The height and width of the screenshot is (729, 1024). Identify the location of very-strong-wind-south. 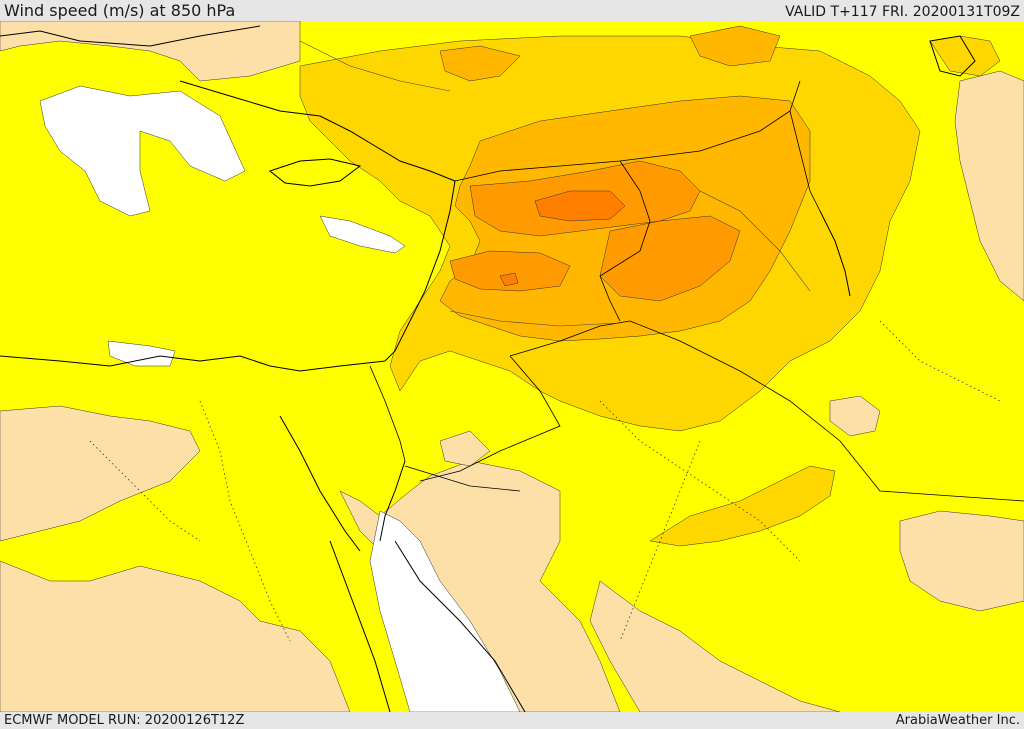
(670, 258).